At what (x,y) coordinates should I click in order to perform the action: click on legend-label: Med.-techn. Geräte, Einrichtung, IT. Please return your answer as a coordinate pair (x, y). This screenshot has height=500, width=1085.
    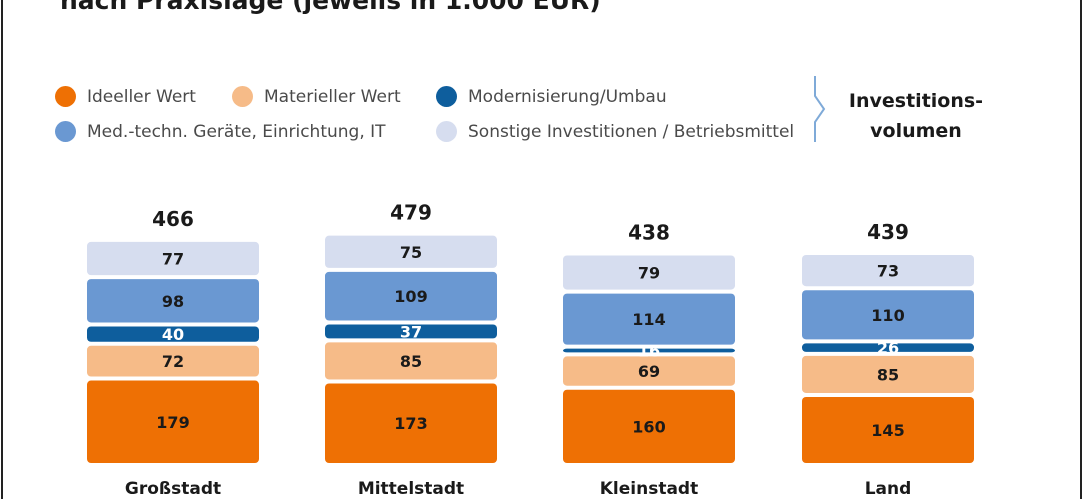
    Looking at the image, I should click on (236, 131).